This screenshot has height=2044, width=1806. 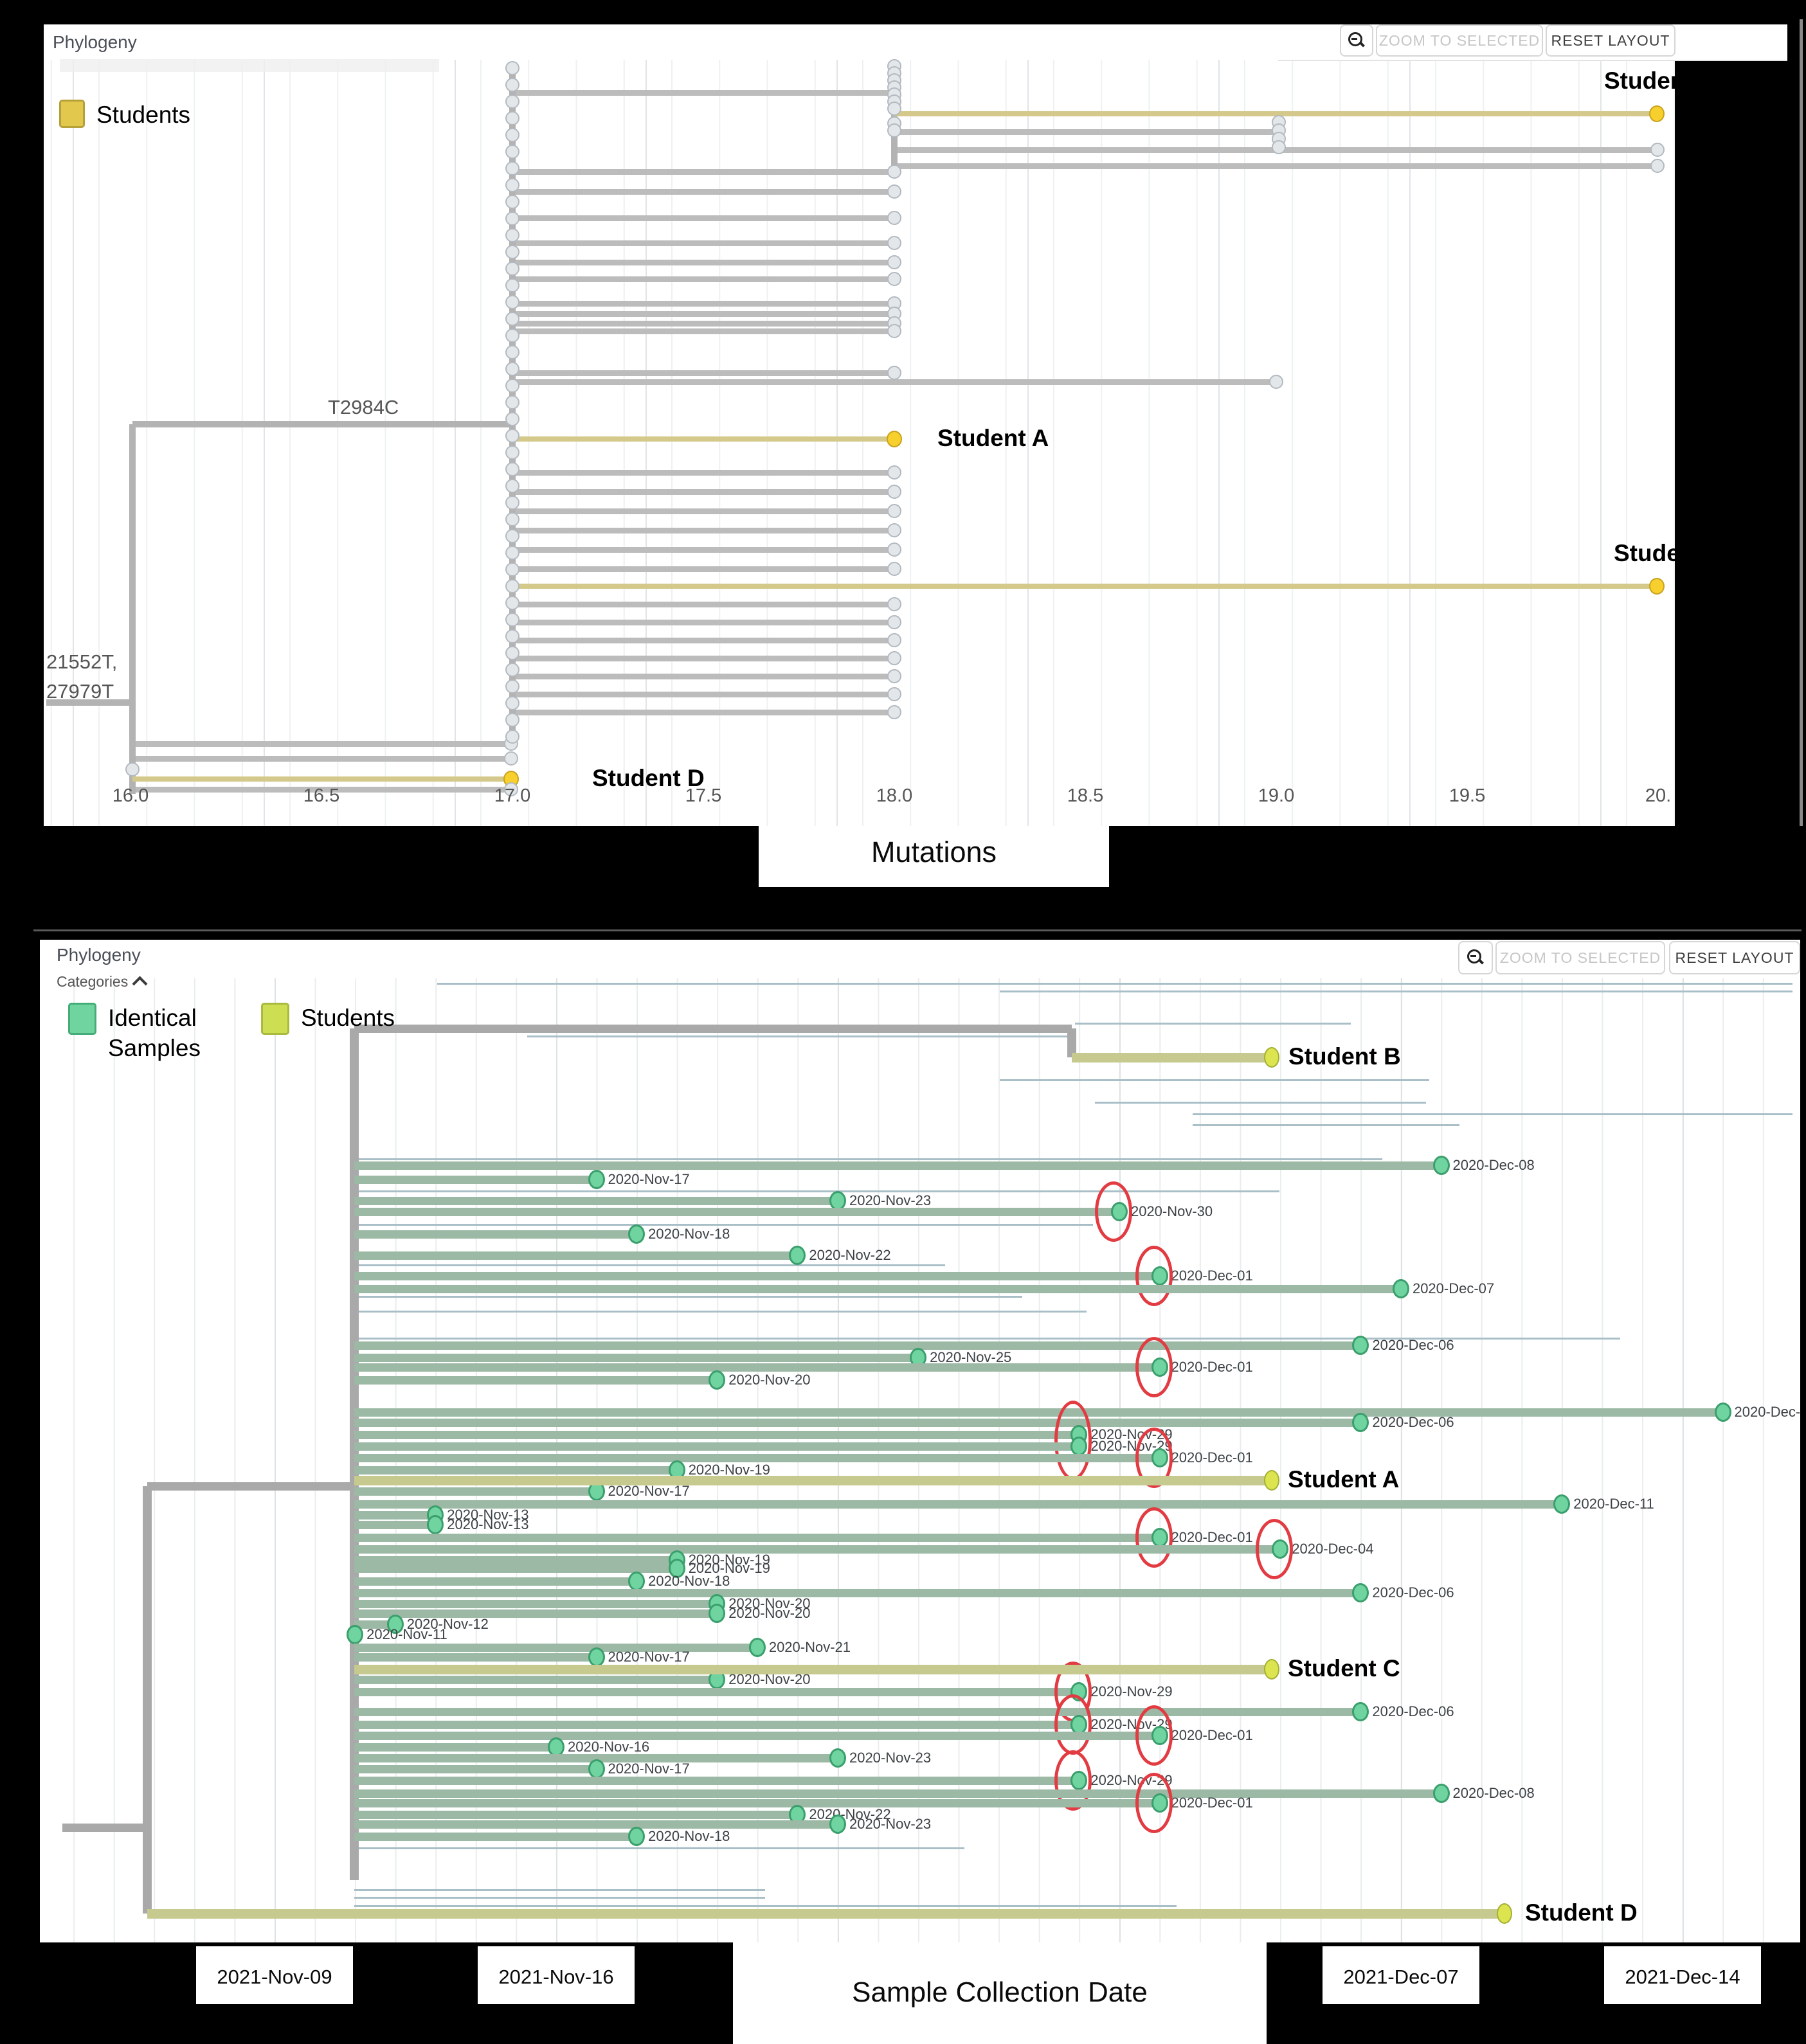 I want to click on categories-toggle: Categories, so click(x=103, y=982).